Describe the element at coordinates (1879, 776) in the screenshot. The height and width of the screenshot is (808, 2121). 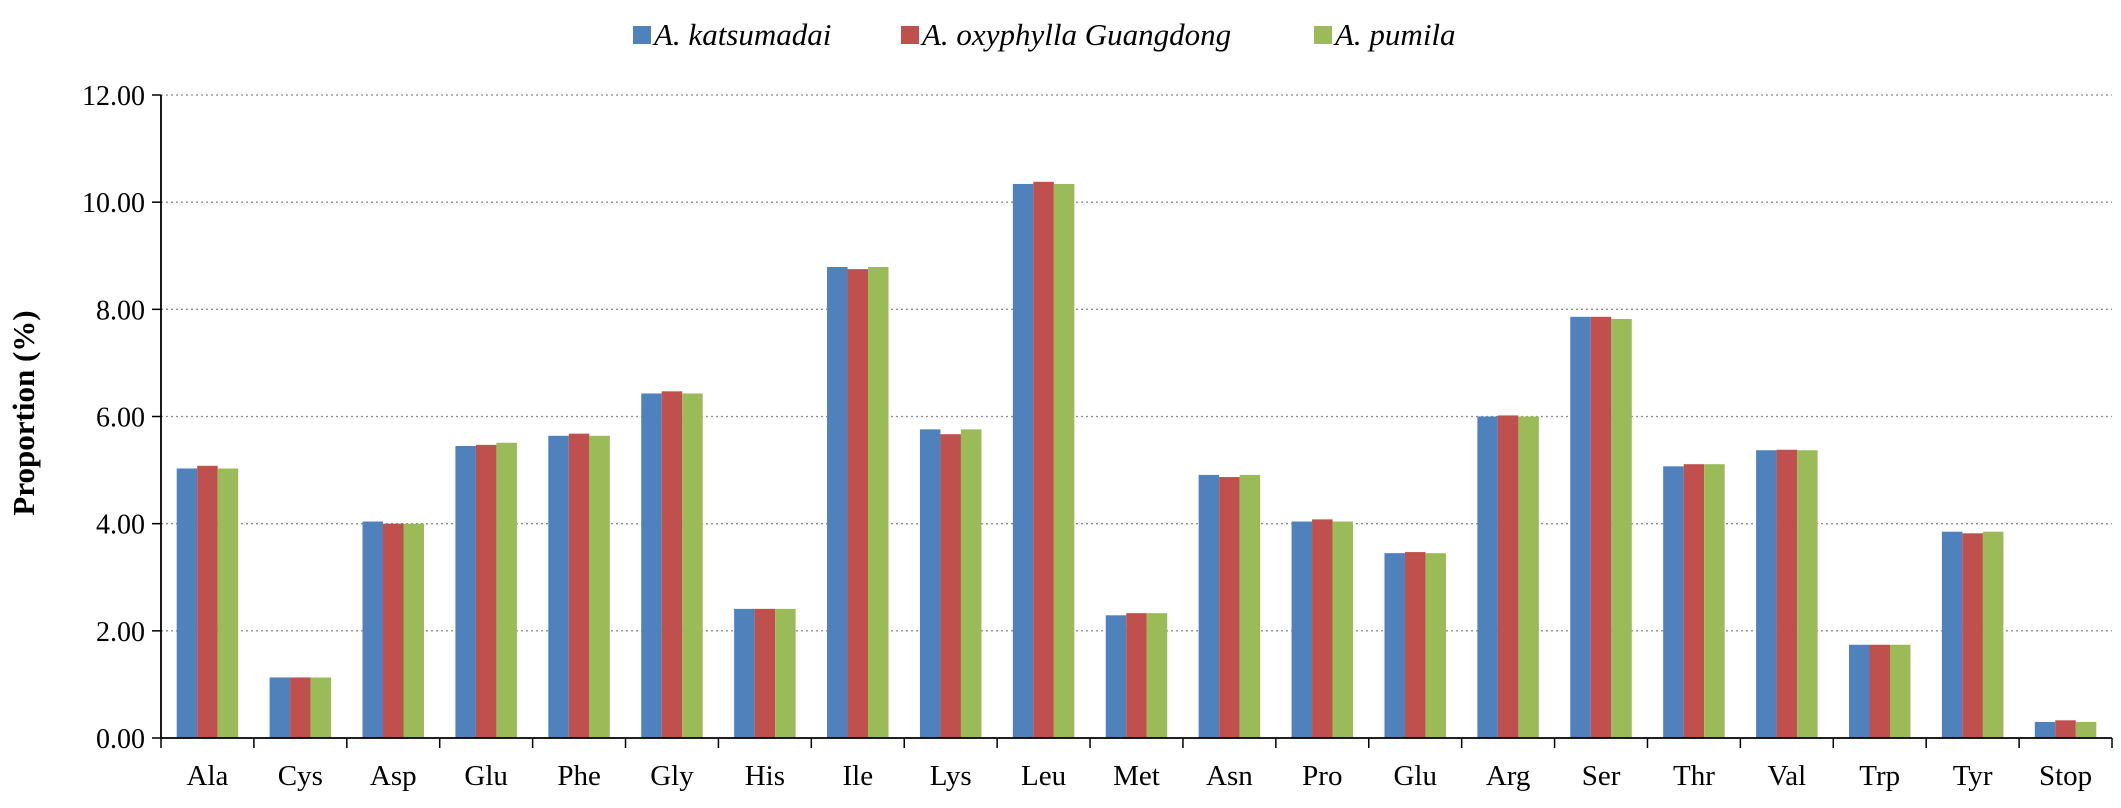
I see `x-tick-label: Trp` at that location.